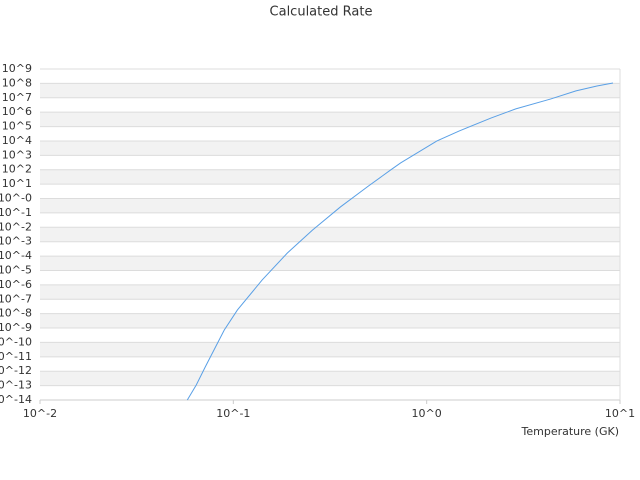 The width and height of the screenshot is (640, 480). Describe the element at coordinates (321, 12) in the screenshot. I see `chart-title: Calculated Rate` at that location.